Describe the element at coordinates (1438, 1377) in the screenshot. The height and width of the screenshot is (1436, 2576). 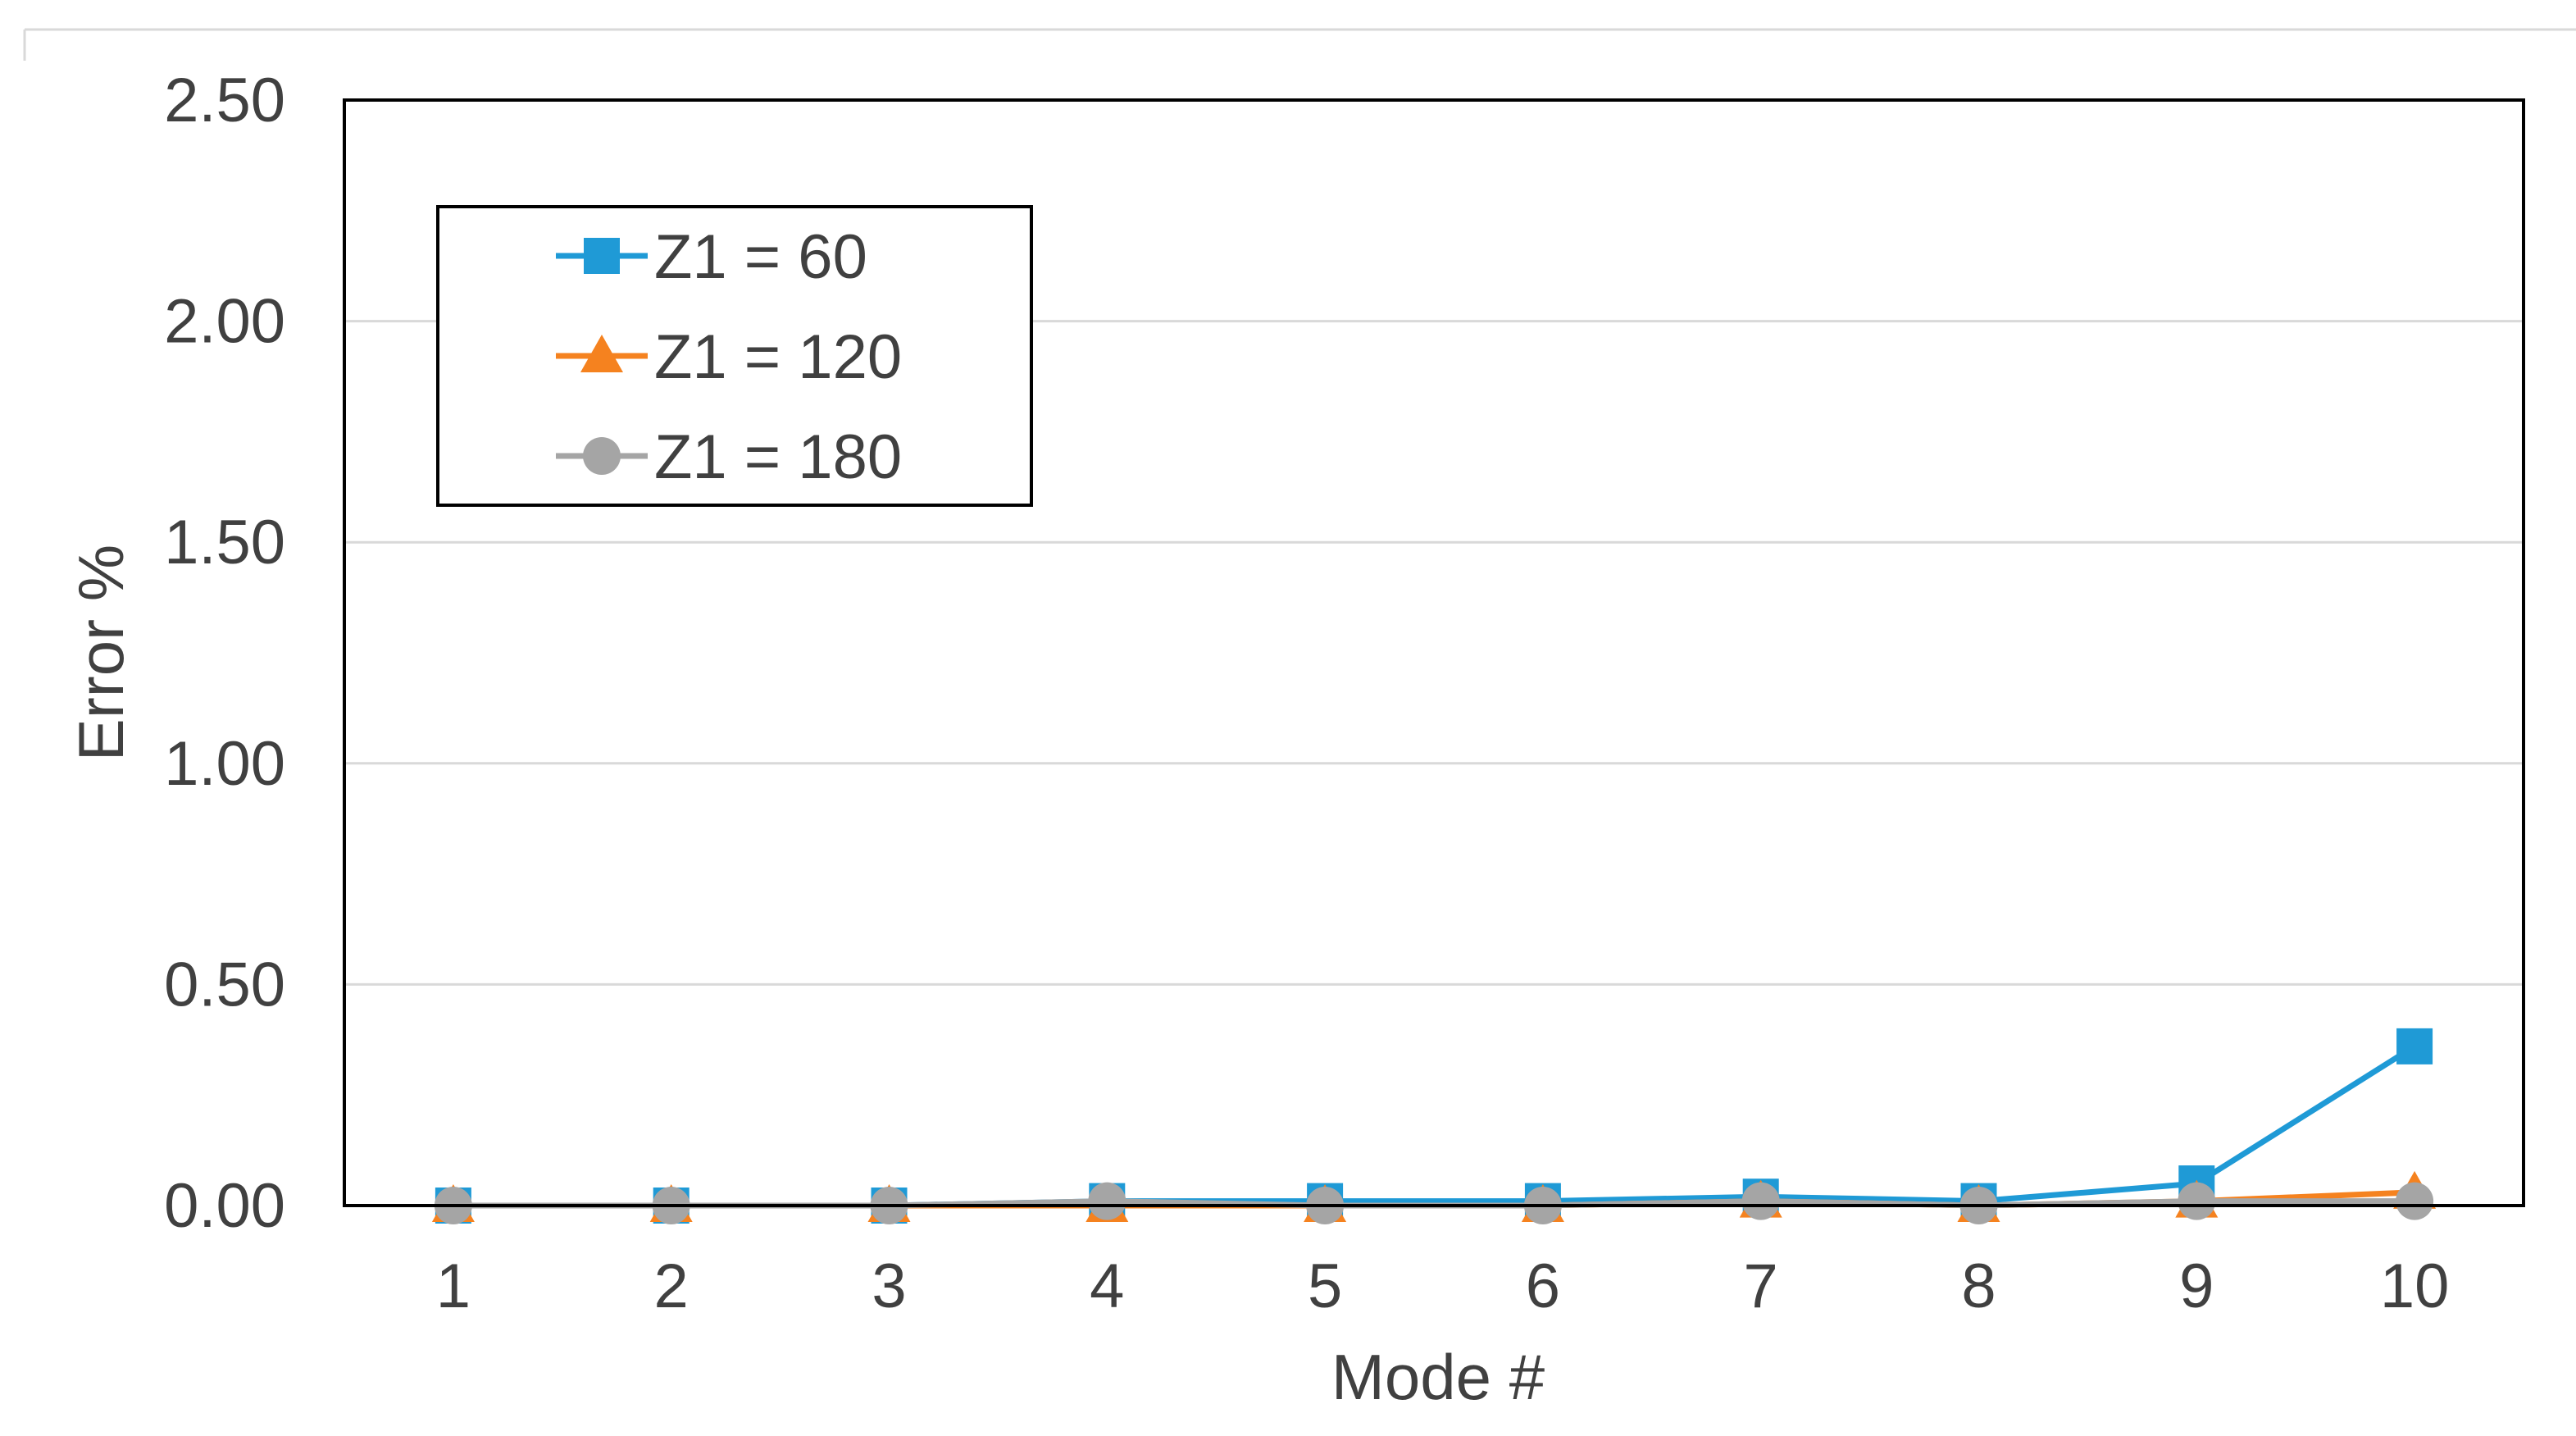
I see `x-axis-label: Mode #` at that location.